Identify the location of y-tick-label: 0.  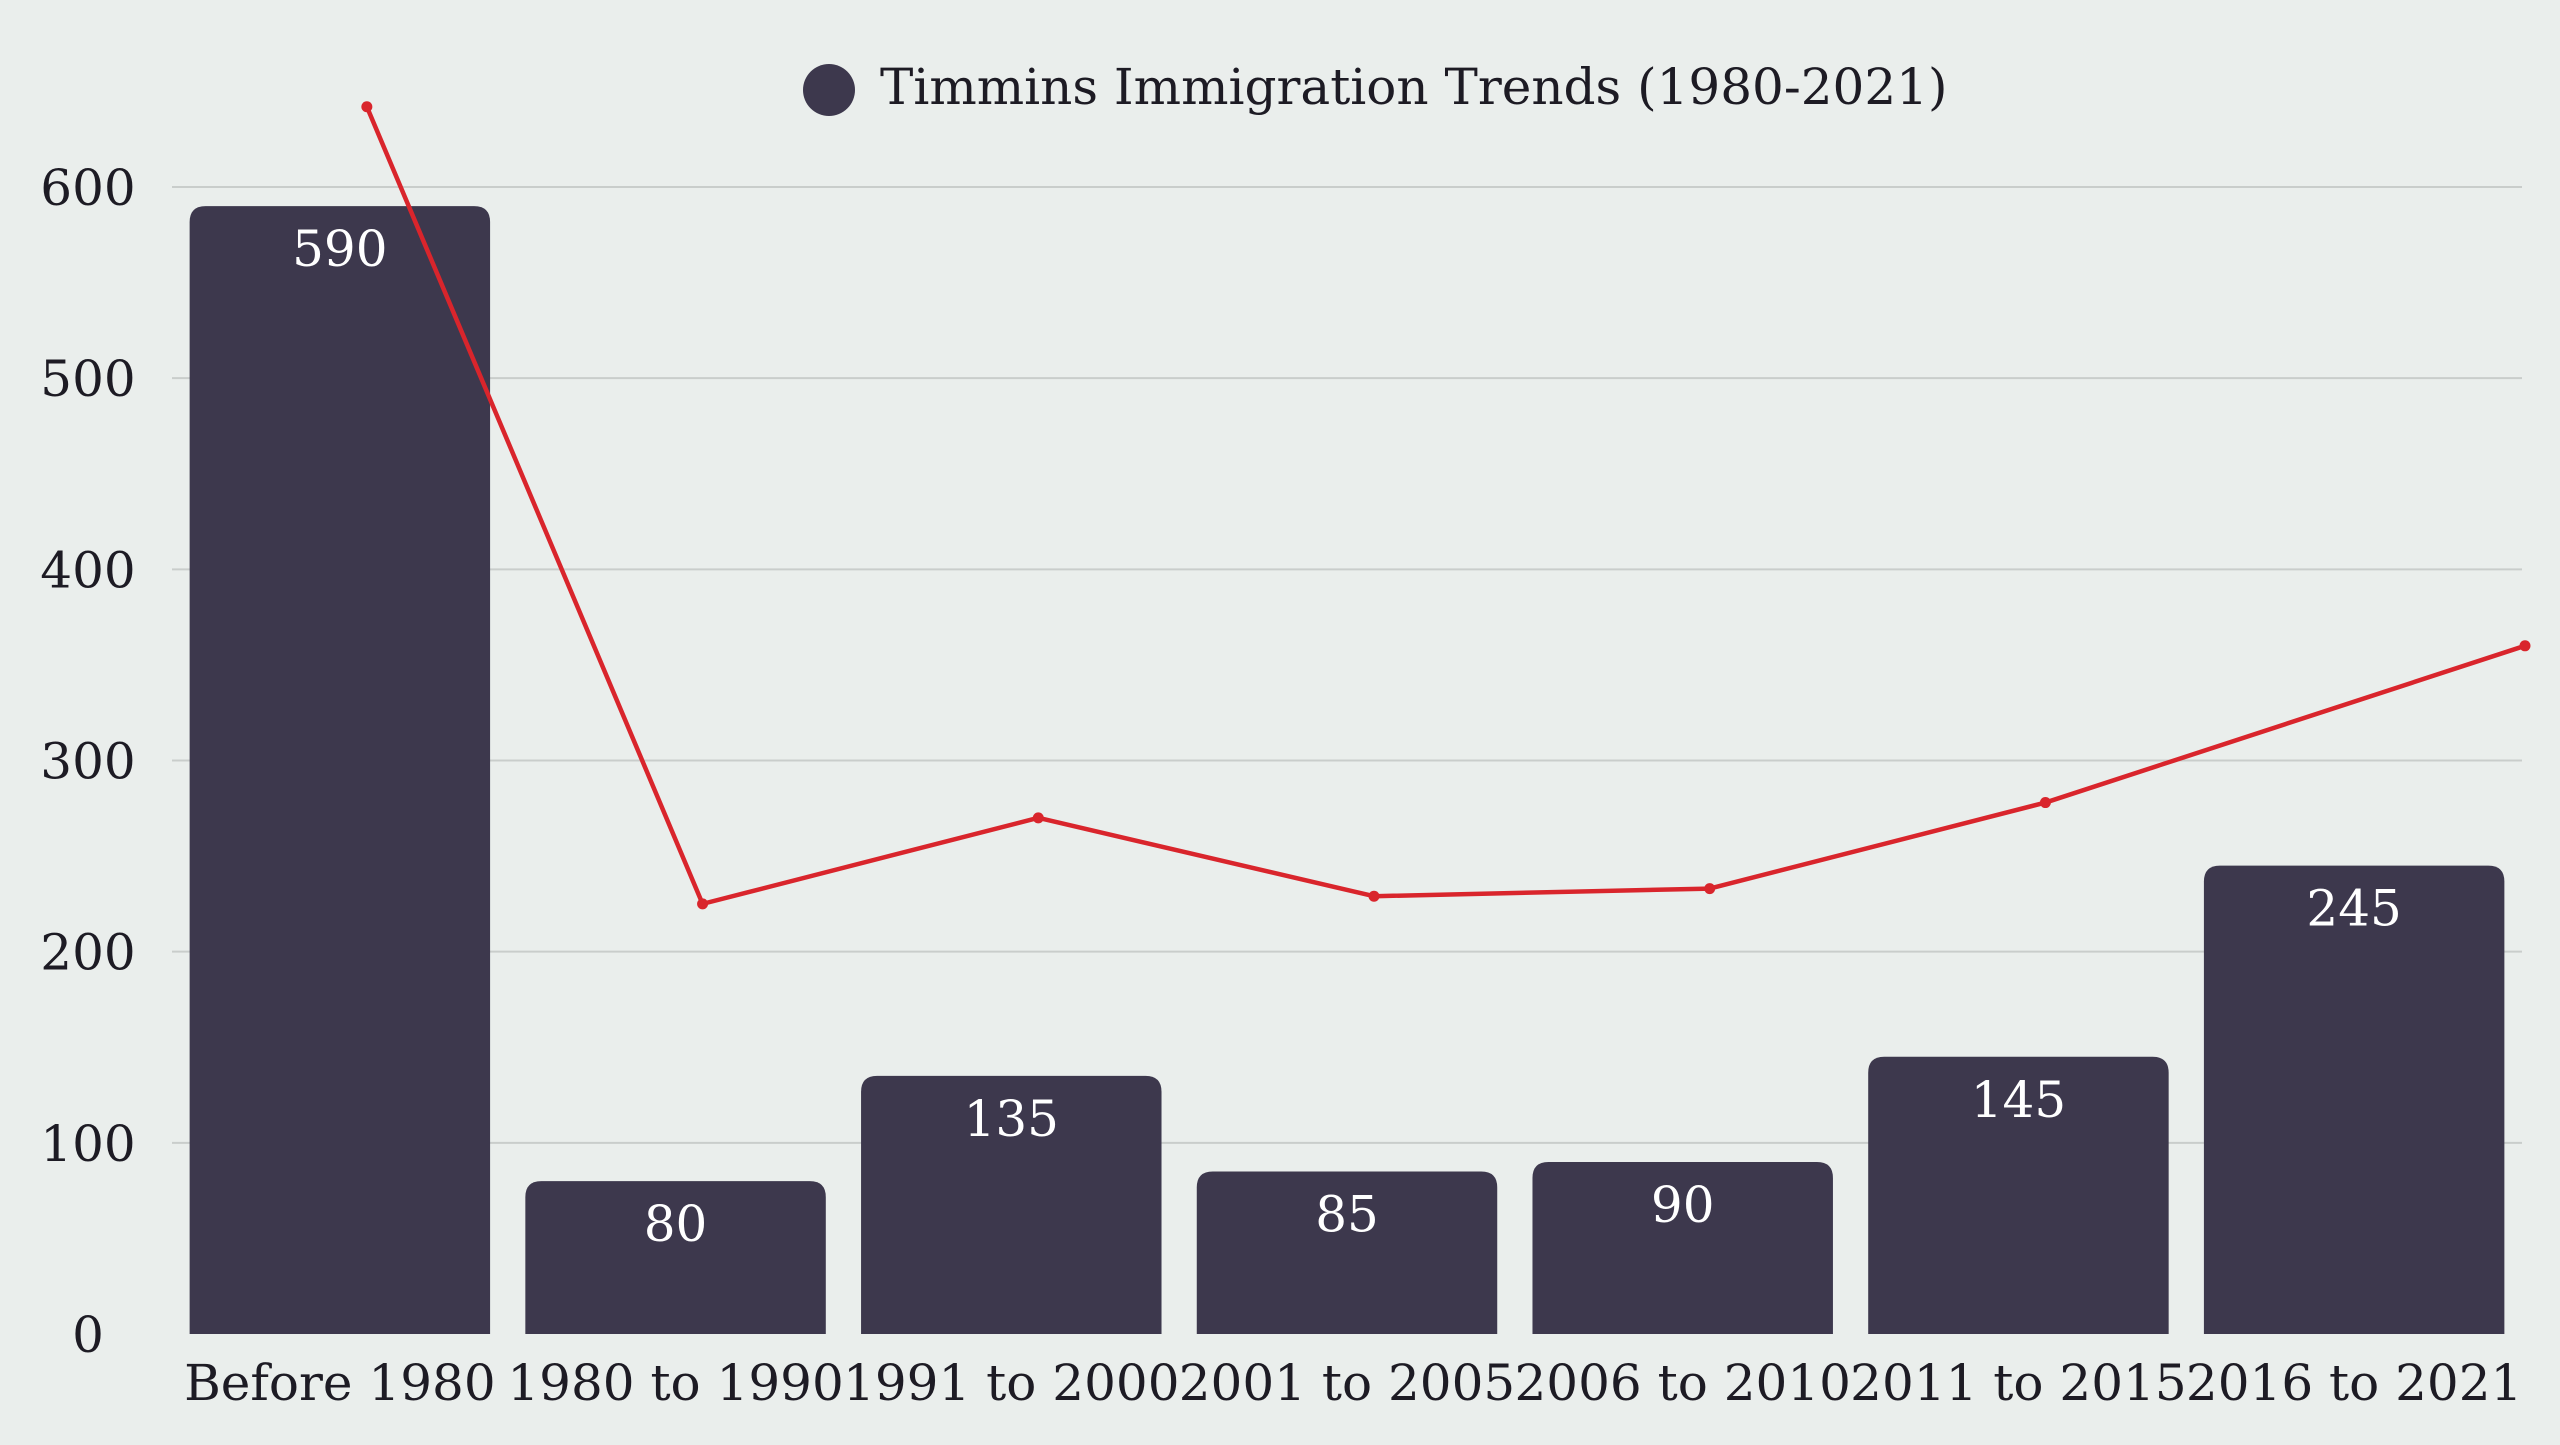
(88, 1335).